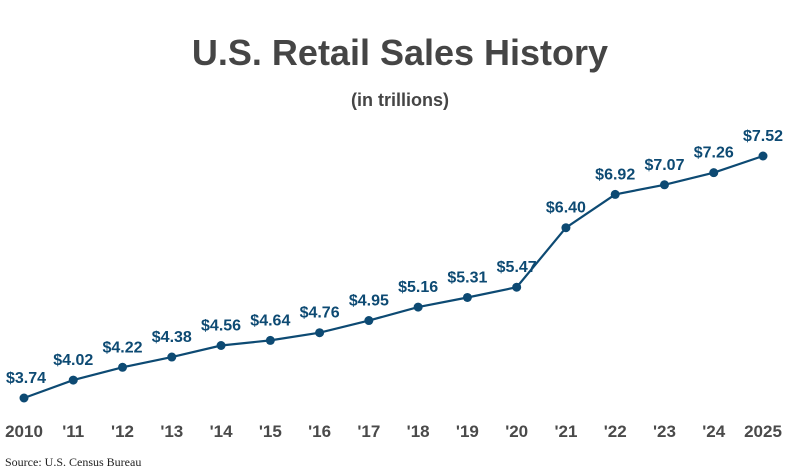 The width and height of the screenshot is (800, 475). Describe the element at coordinates (467, 277) in the screenshot. I see `data-label: $5.31` at that location.